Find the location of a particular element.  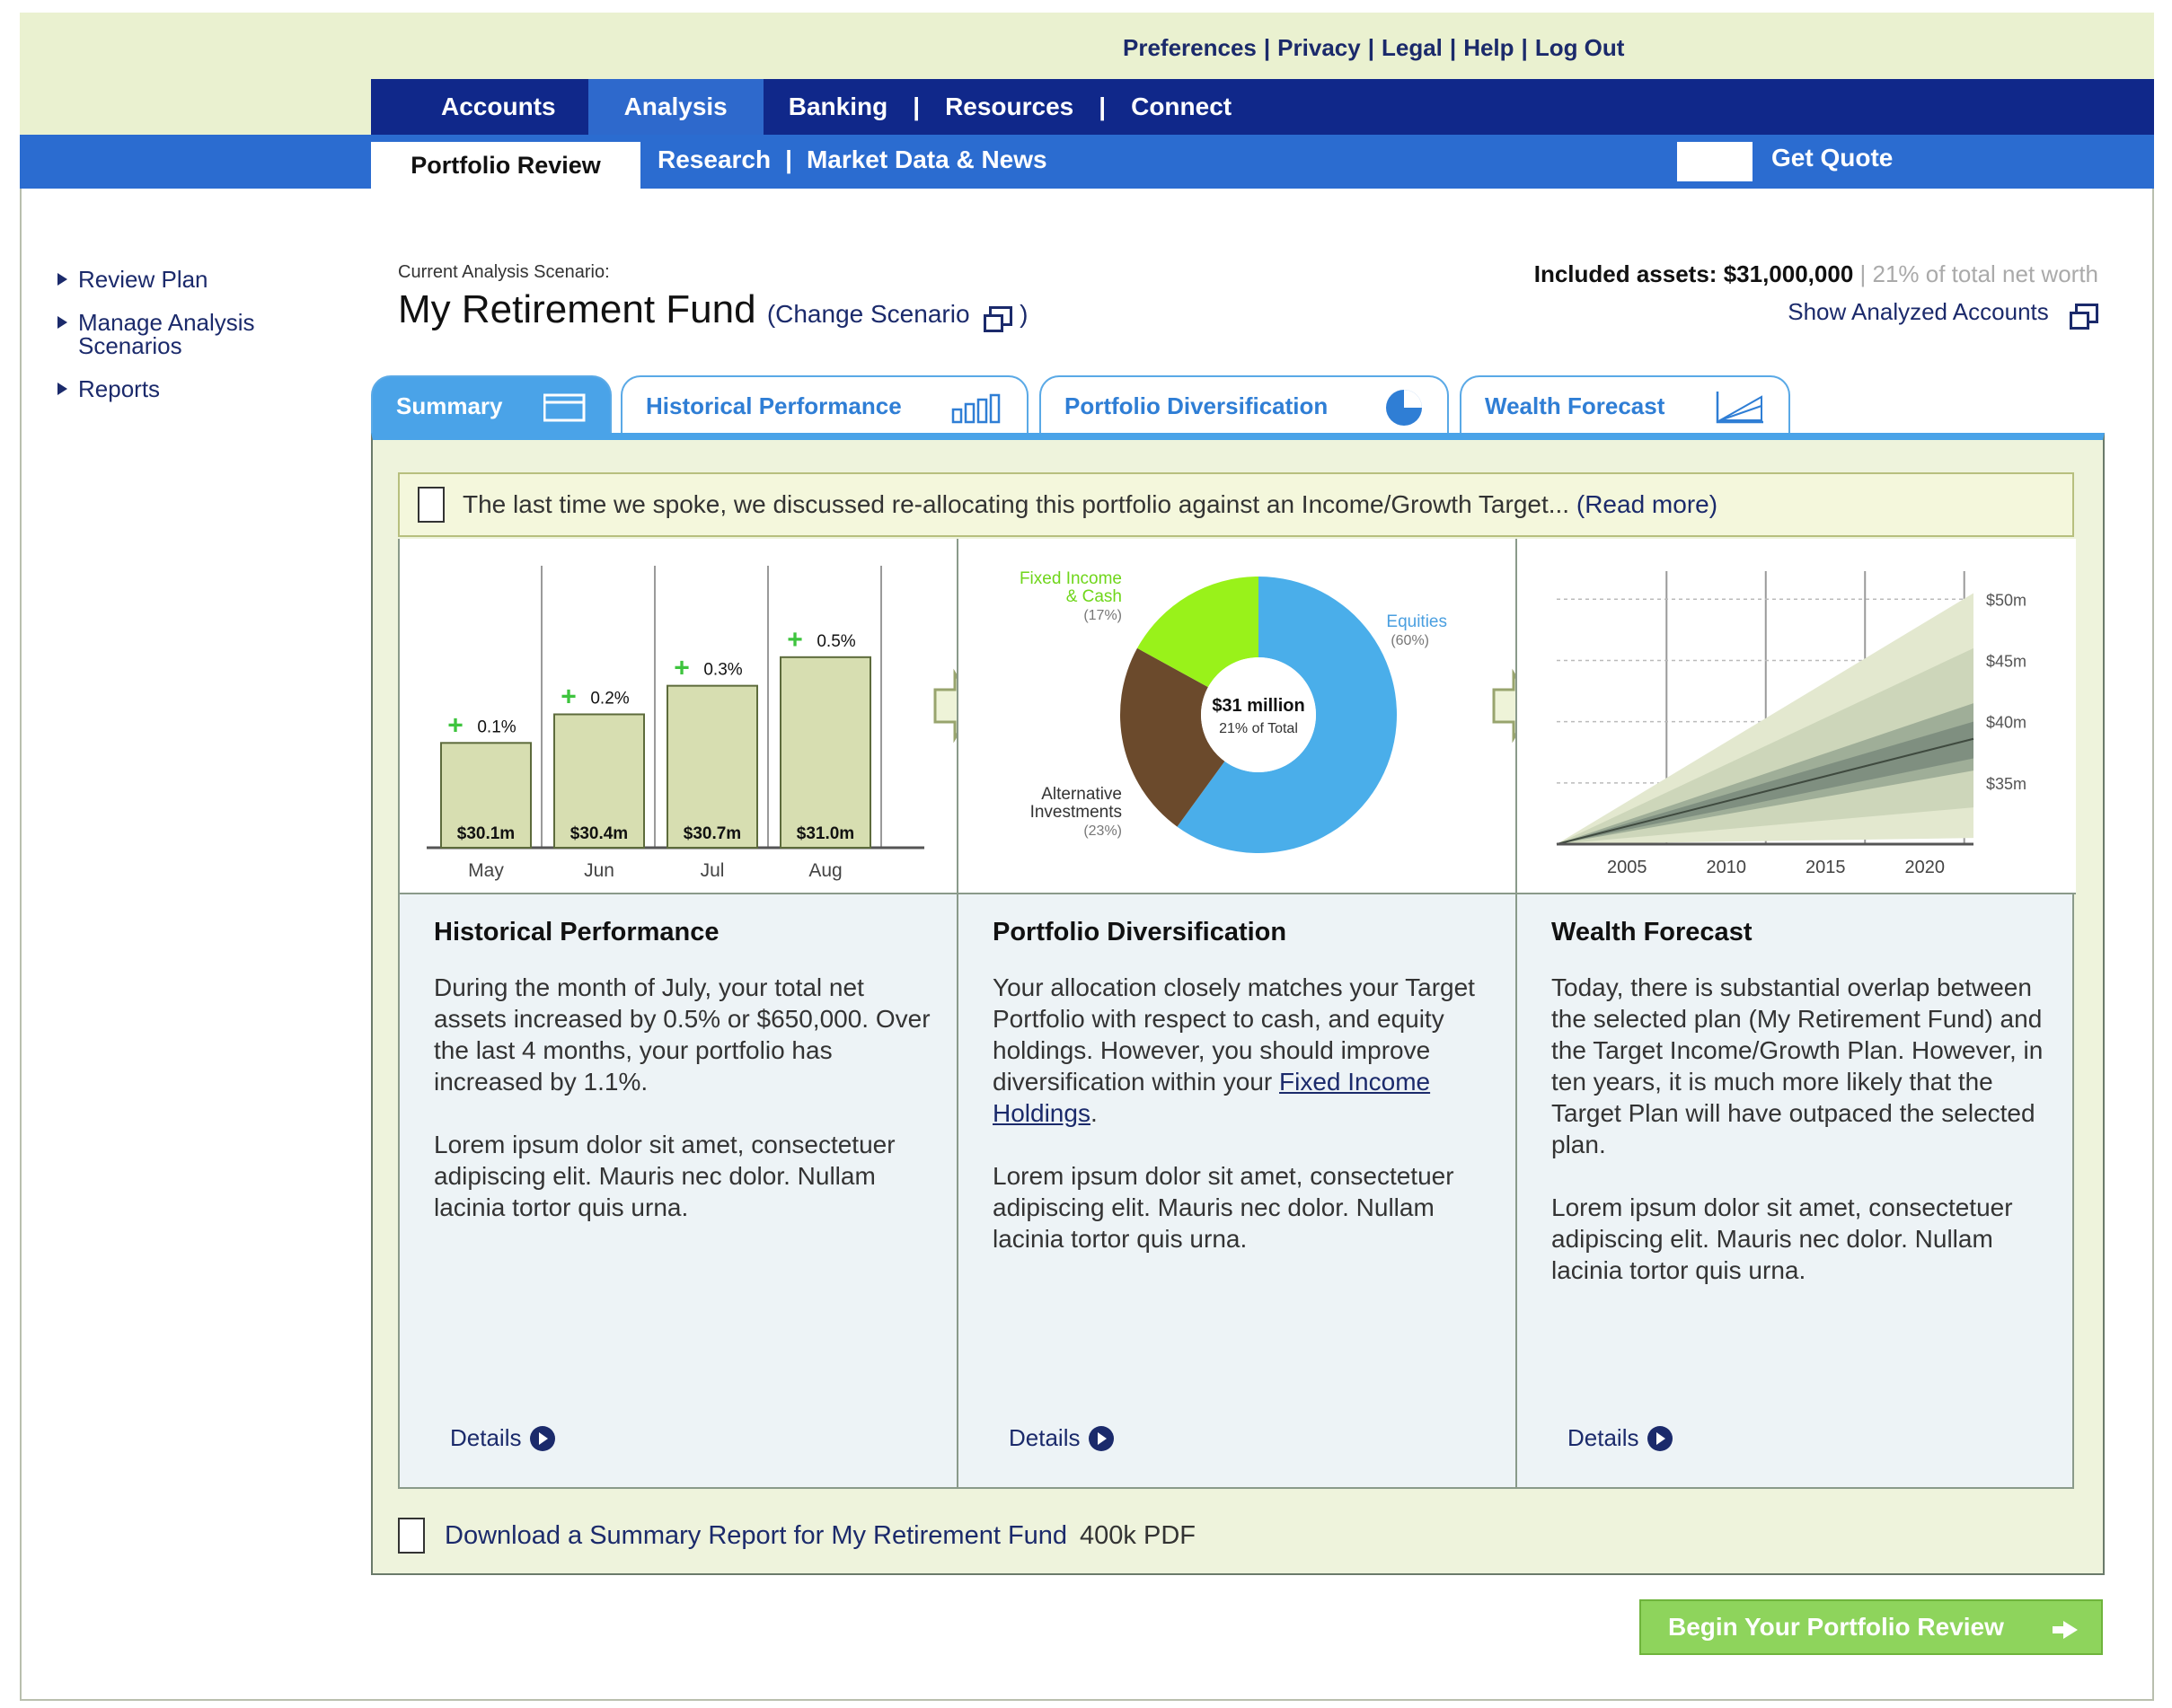

tab-summary: Summary is located at coordinates (492, 405).